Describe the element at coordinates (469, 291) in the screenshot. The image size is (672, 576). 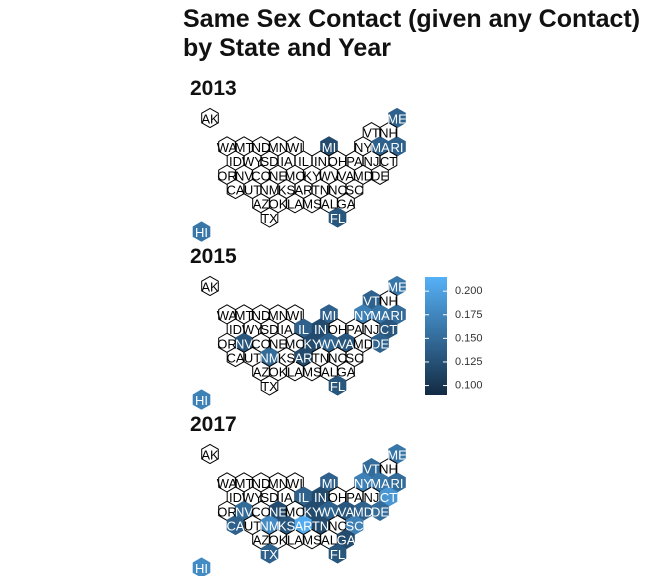
I see `legend-tick-label: 0.200` at that location.